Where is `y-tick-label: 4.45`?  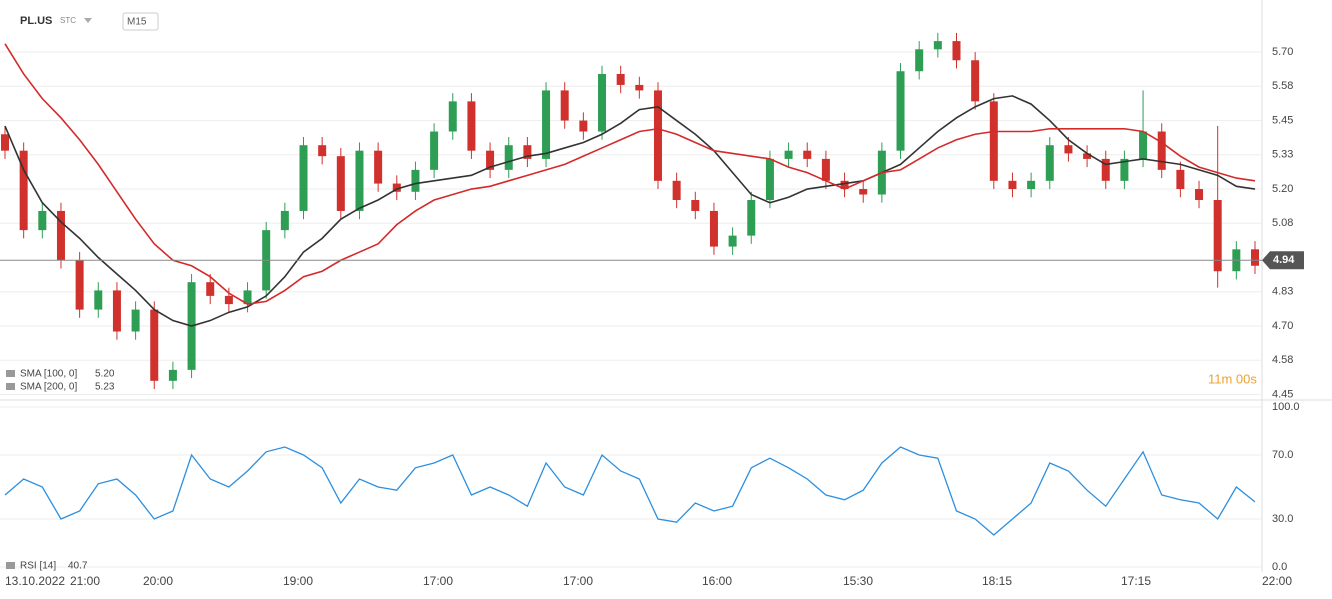 y-tick-label: 4.45 is located at coordinates (1282, 394).